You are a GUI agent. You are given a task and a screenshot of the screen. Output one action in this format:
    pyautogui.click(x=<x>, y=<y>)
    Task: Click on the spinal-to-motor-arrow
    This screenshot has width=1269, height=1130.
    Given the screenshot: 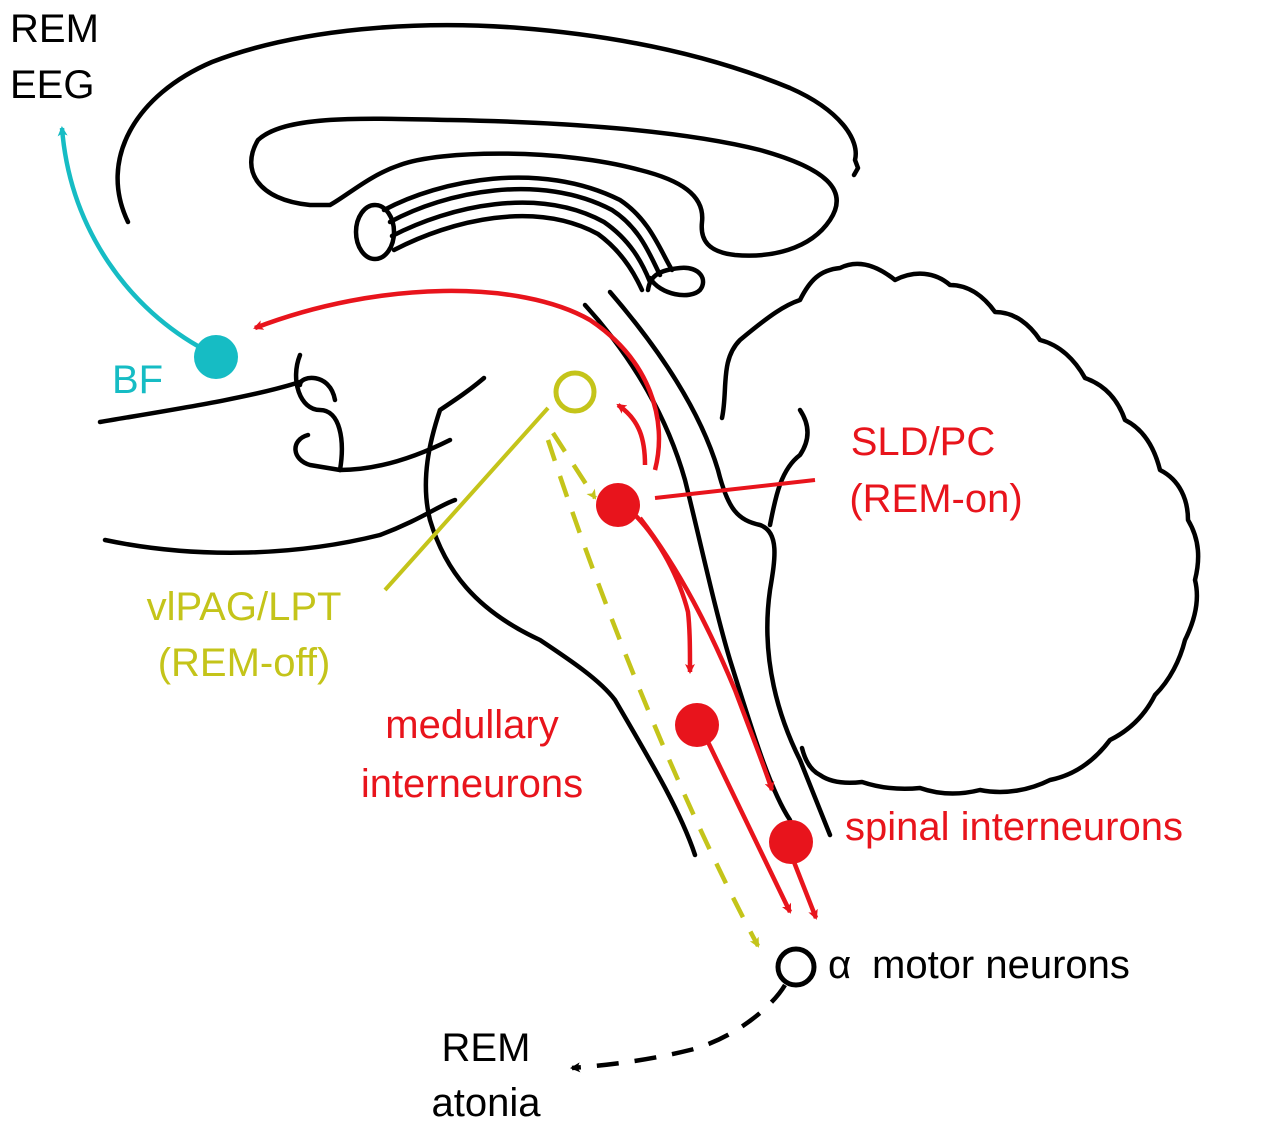 What is the action you would take?
    pyautogui.click(x=805, y=890)
    